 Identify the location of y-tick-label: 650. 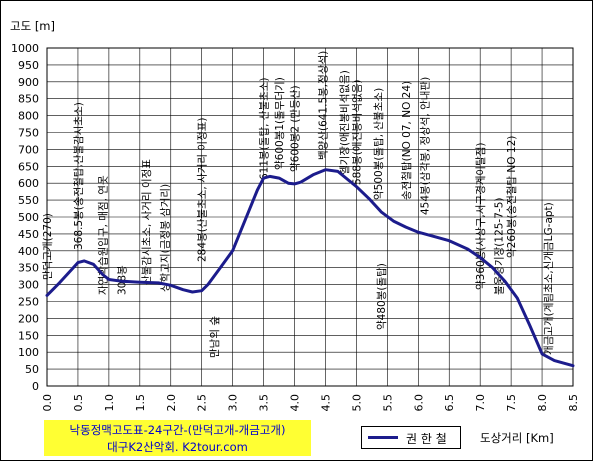
(28, 166).